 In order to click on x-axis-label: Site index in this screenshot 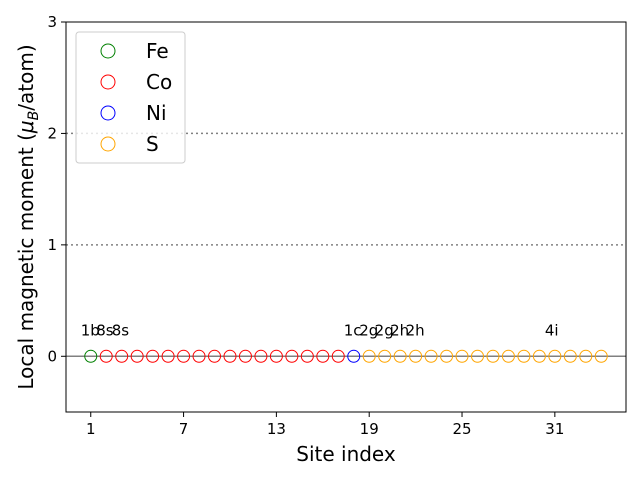, I will do `click(346, 454)`.